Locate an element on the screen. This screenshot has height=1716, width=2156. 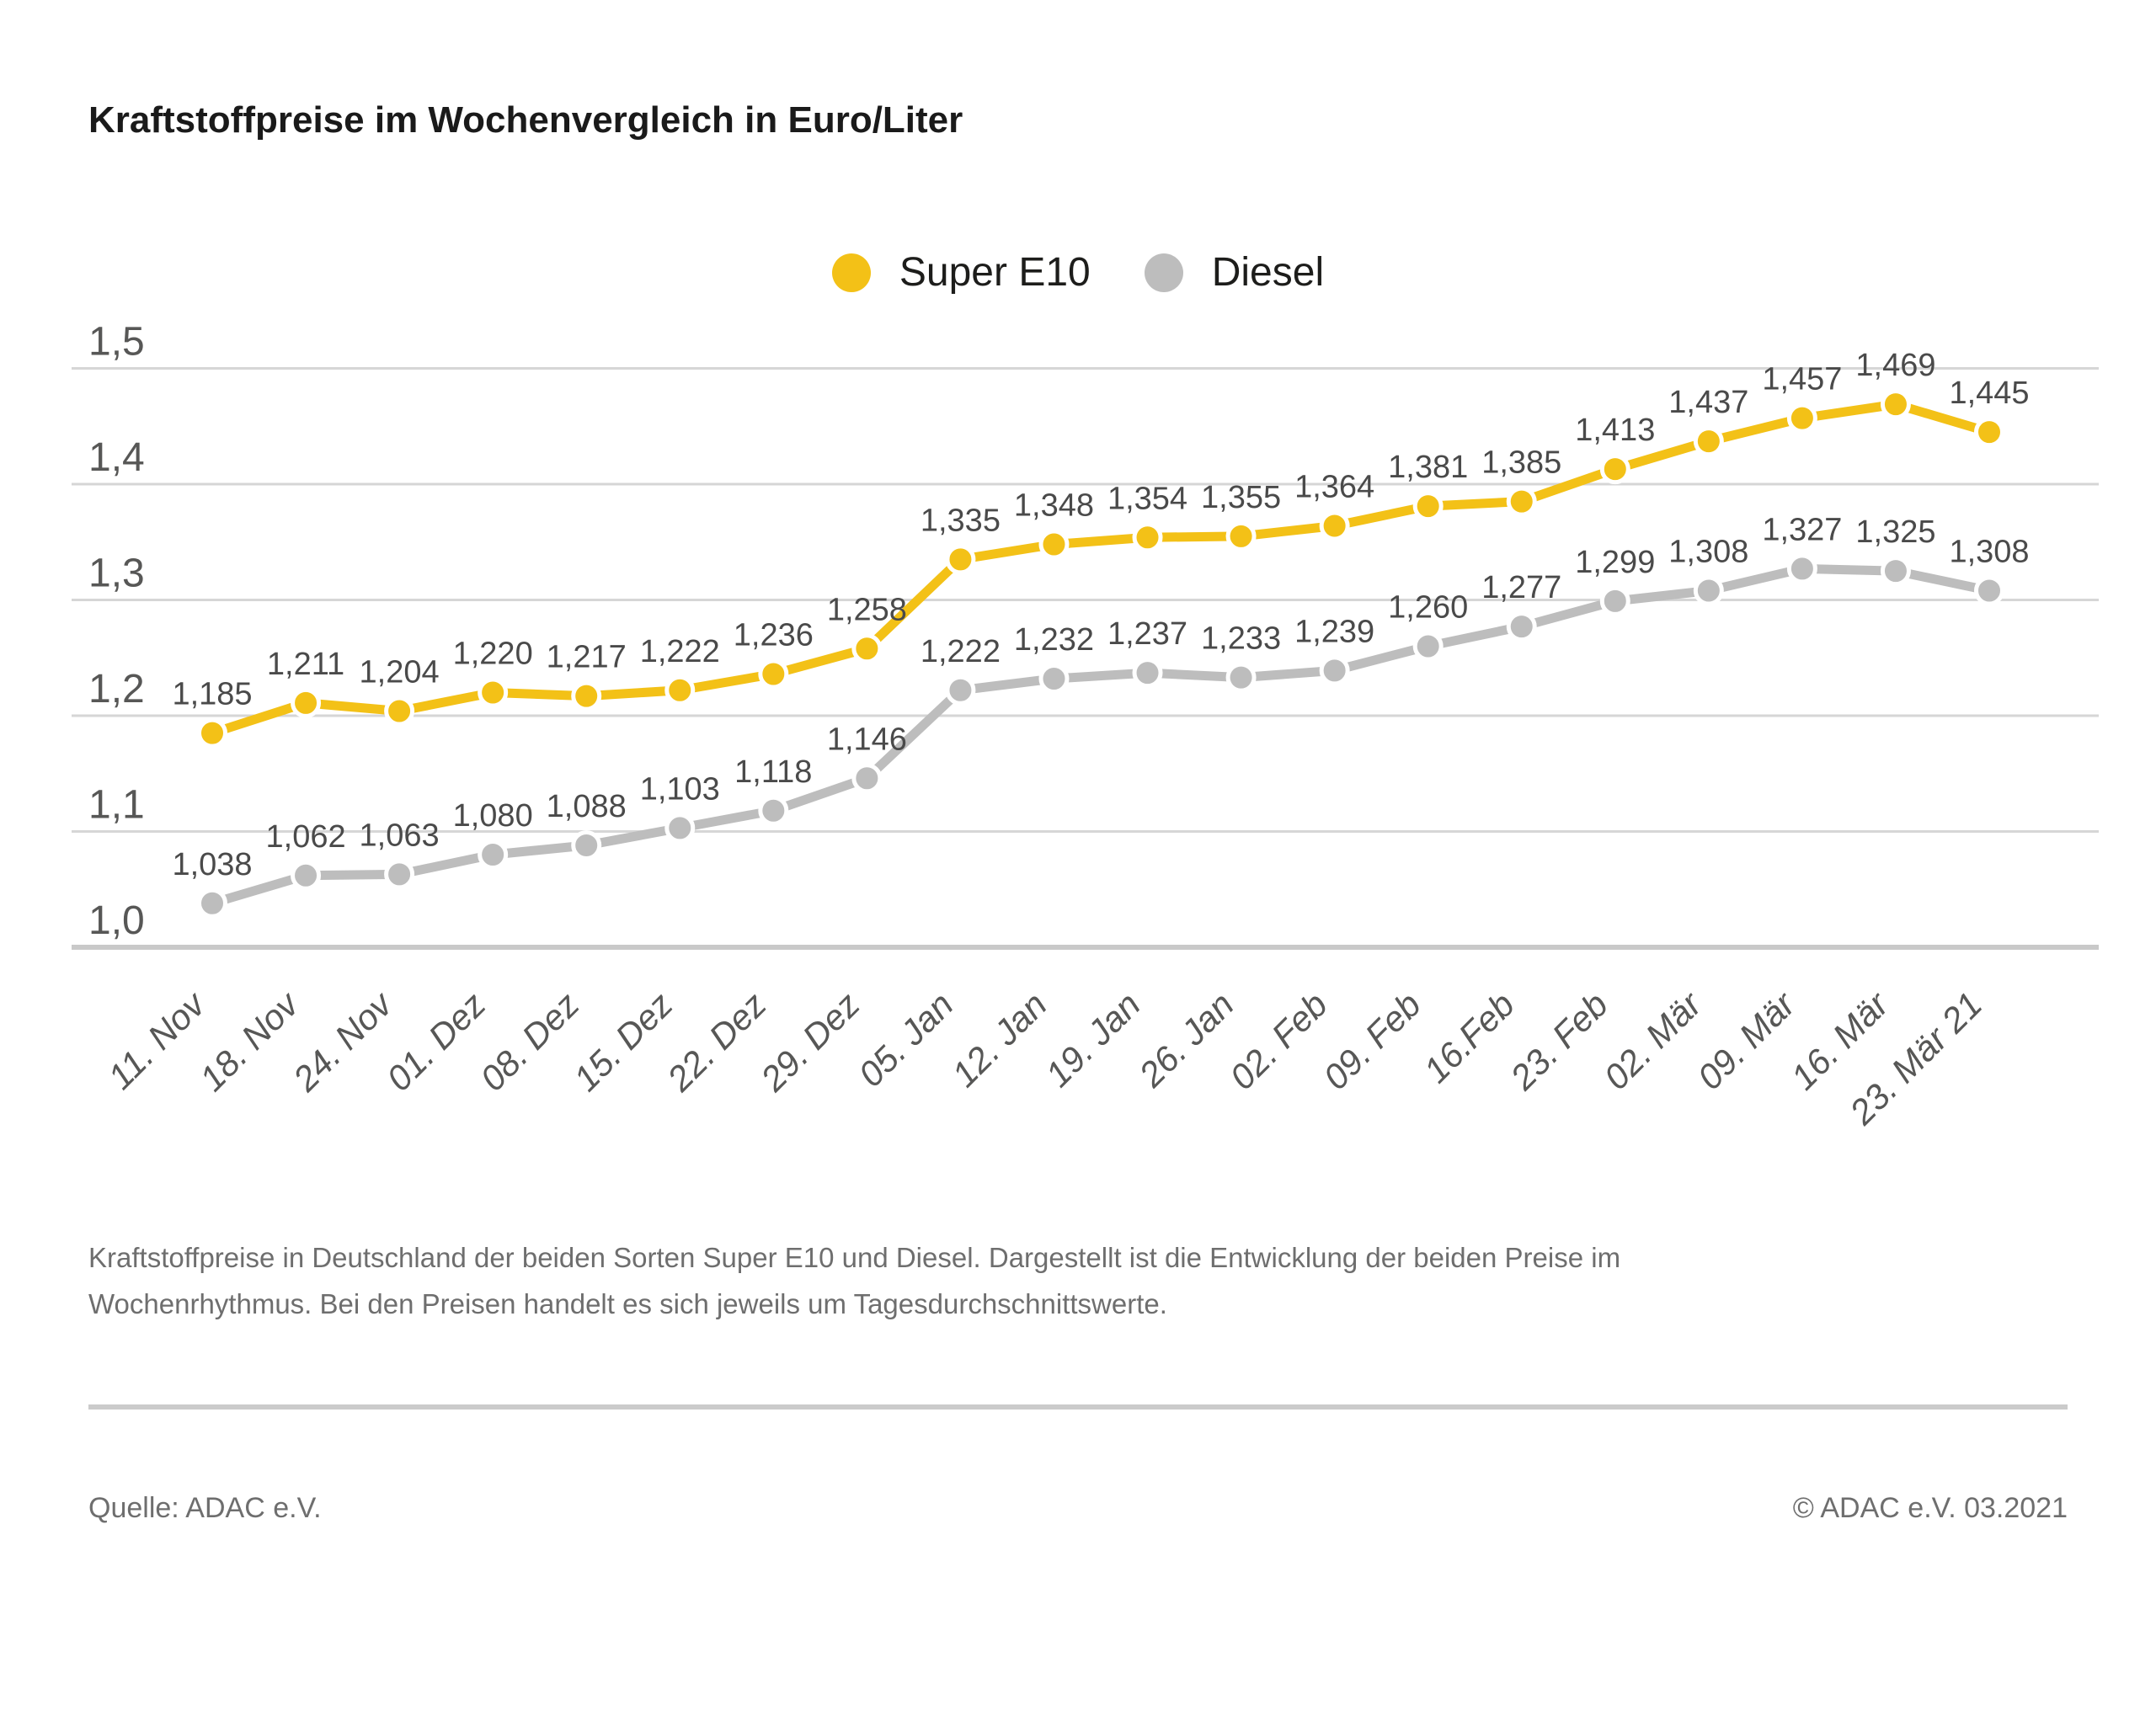
y-axis-tick-label: 1,5 is located at coordinates (116, 342).